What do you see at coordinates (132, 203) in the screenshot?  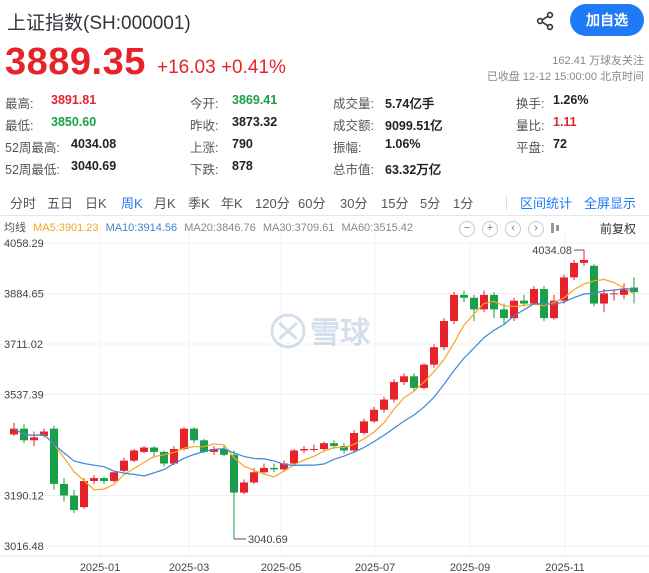 I see `tab-3: 周K` at bounding box center [132, 203].